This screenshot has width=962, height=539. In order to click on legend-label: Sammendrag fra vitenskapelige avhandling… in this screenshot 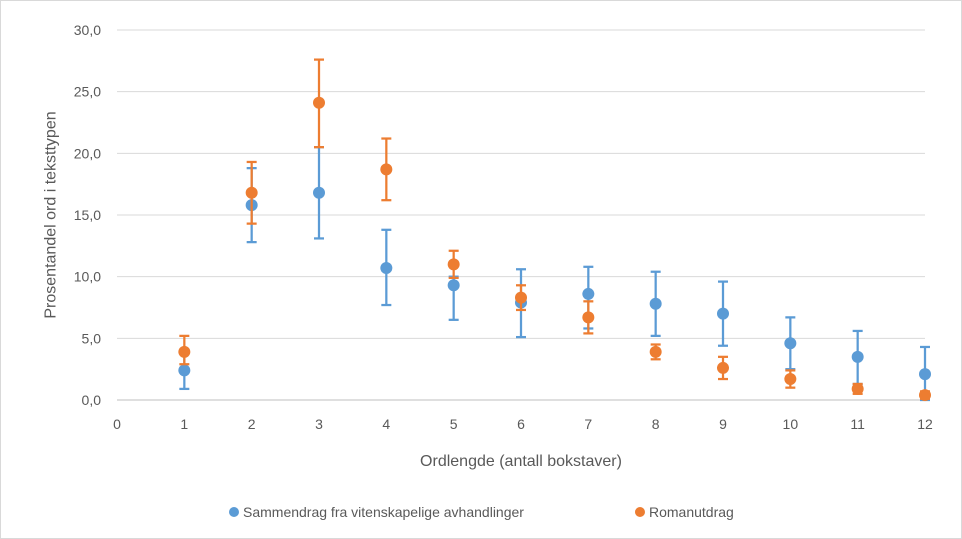, I will do `click(383, 512)`.